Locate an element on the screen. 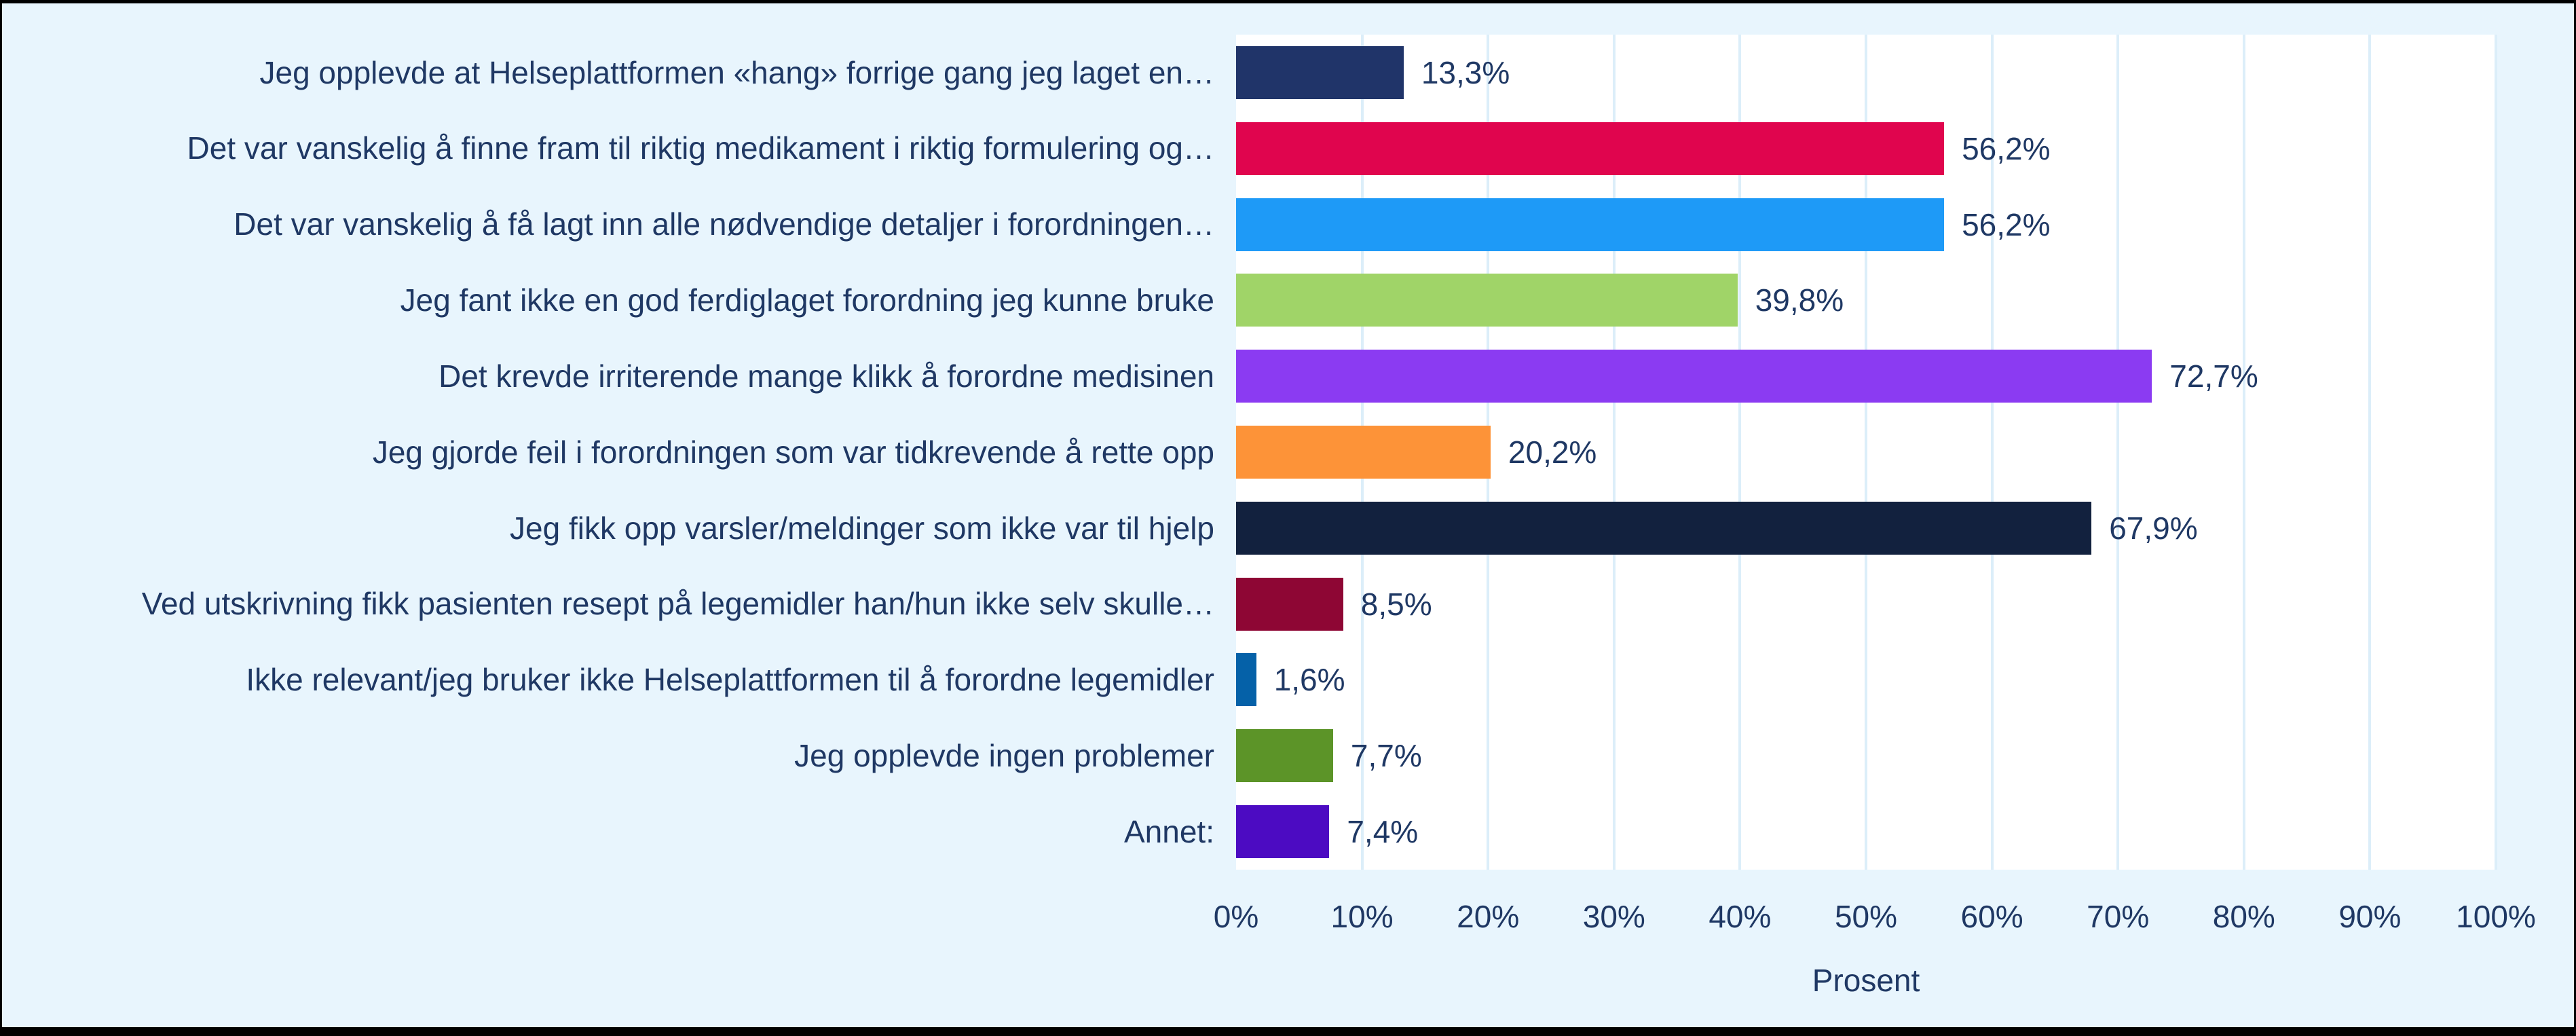  x-tick-label: 70% is located at coordinates (2119, 917).